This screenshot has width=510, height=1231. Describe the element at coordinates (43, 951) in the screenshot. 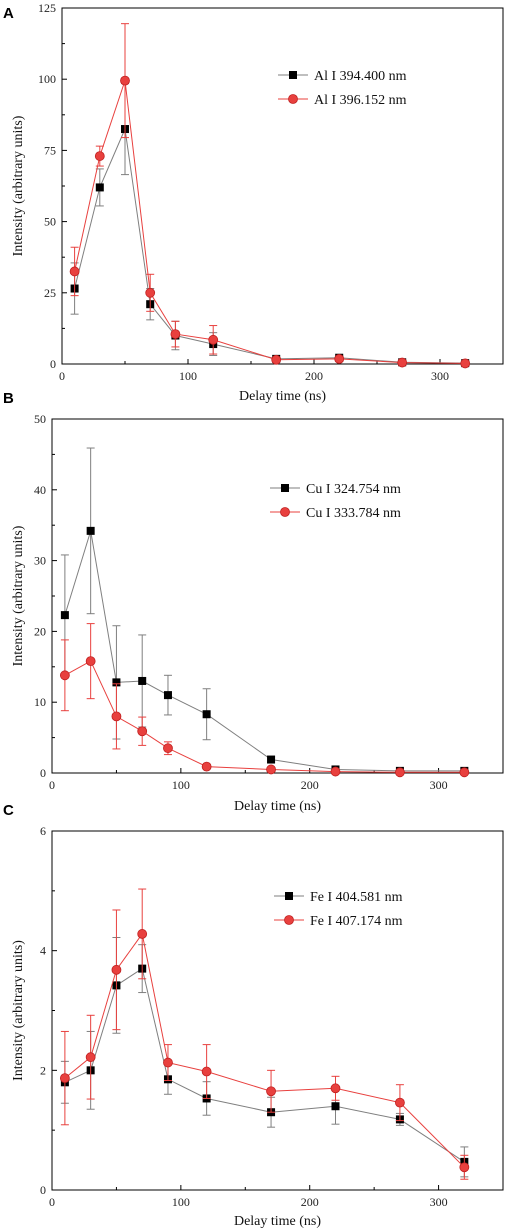

I see `y-tick-label: 4` at that location.